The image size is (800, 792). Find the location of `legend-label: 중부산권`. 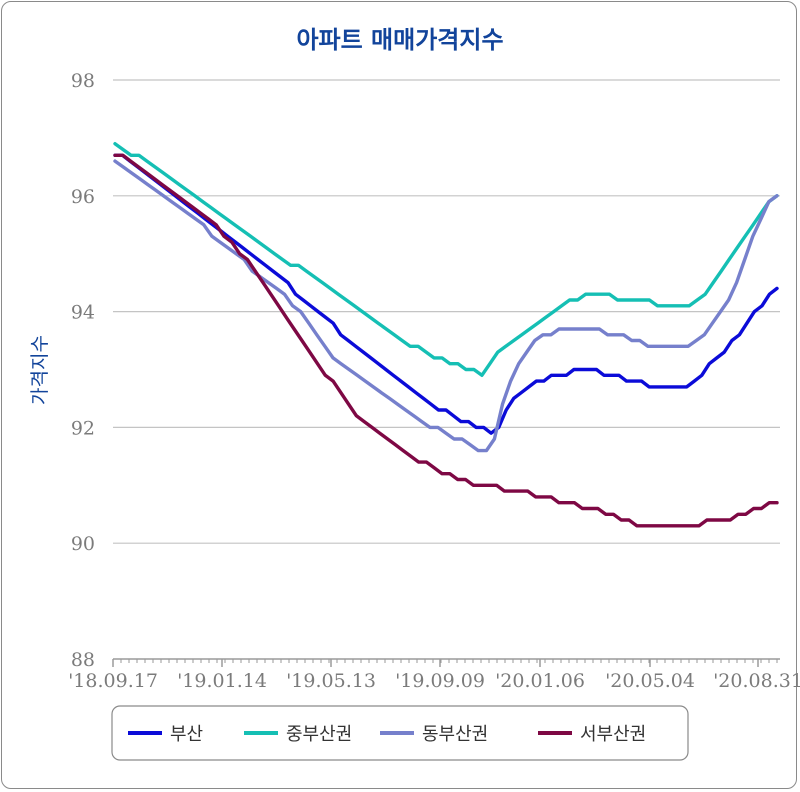

legend-label: 중부산권 is located at coordinates (319, 734).